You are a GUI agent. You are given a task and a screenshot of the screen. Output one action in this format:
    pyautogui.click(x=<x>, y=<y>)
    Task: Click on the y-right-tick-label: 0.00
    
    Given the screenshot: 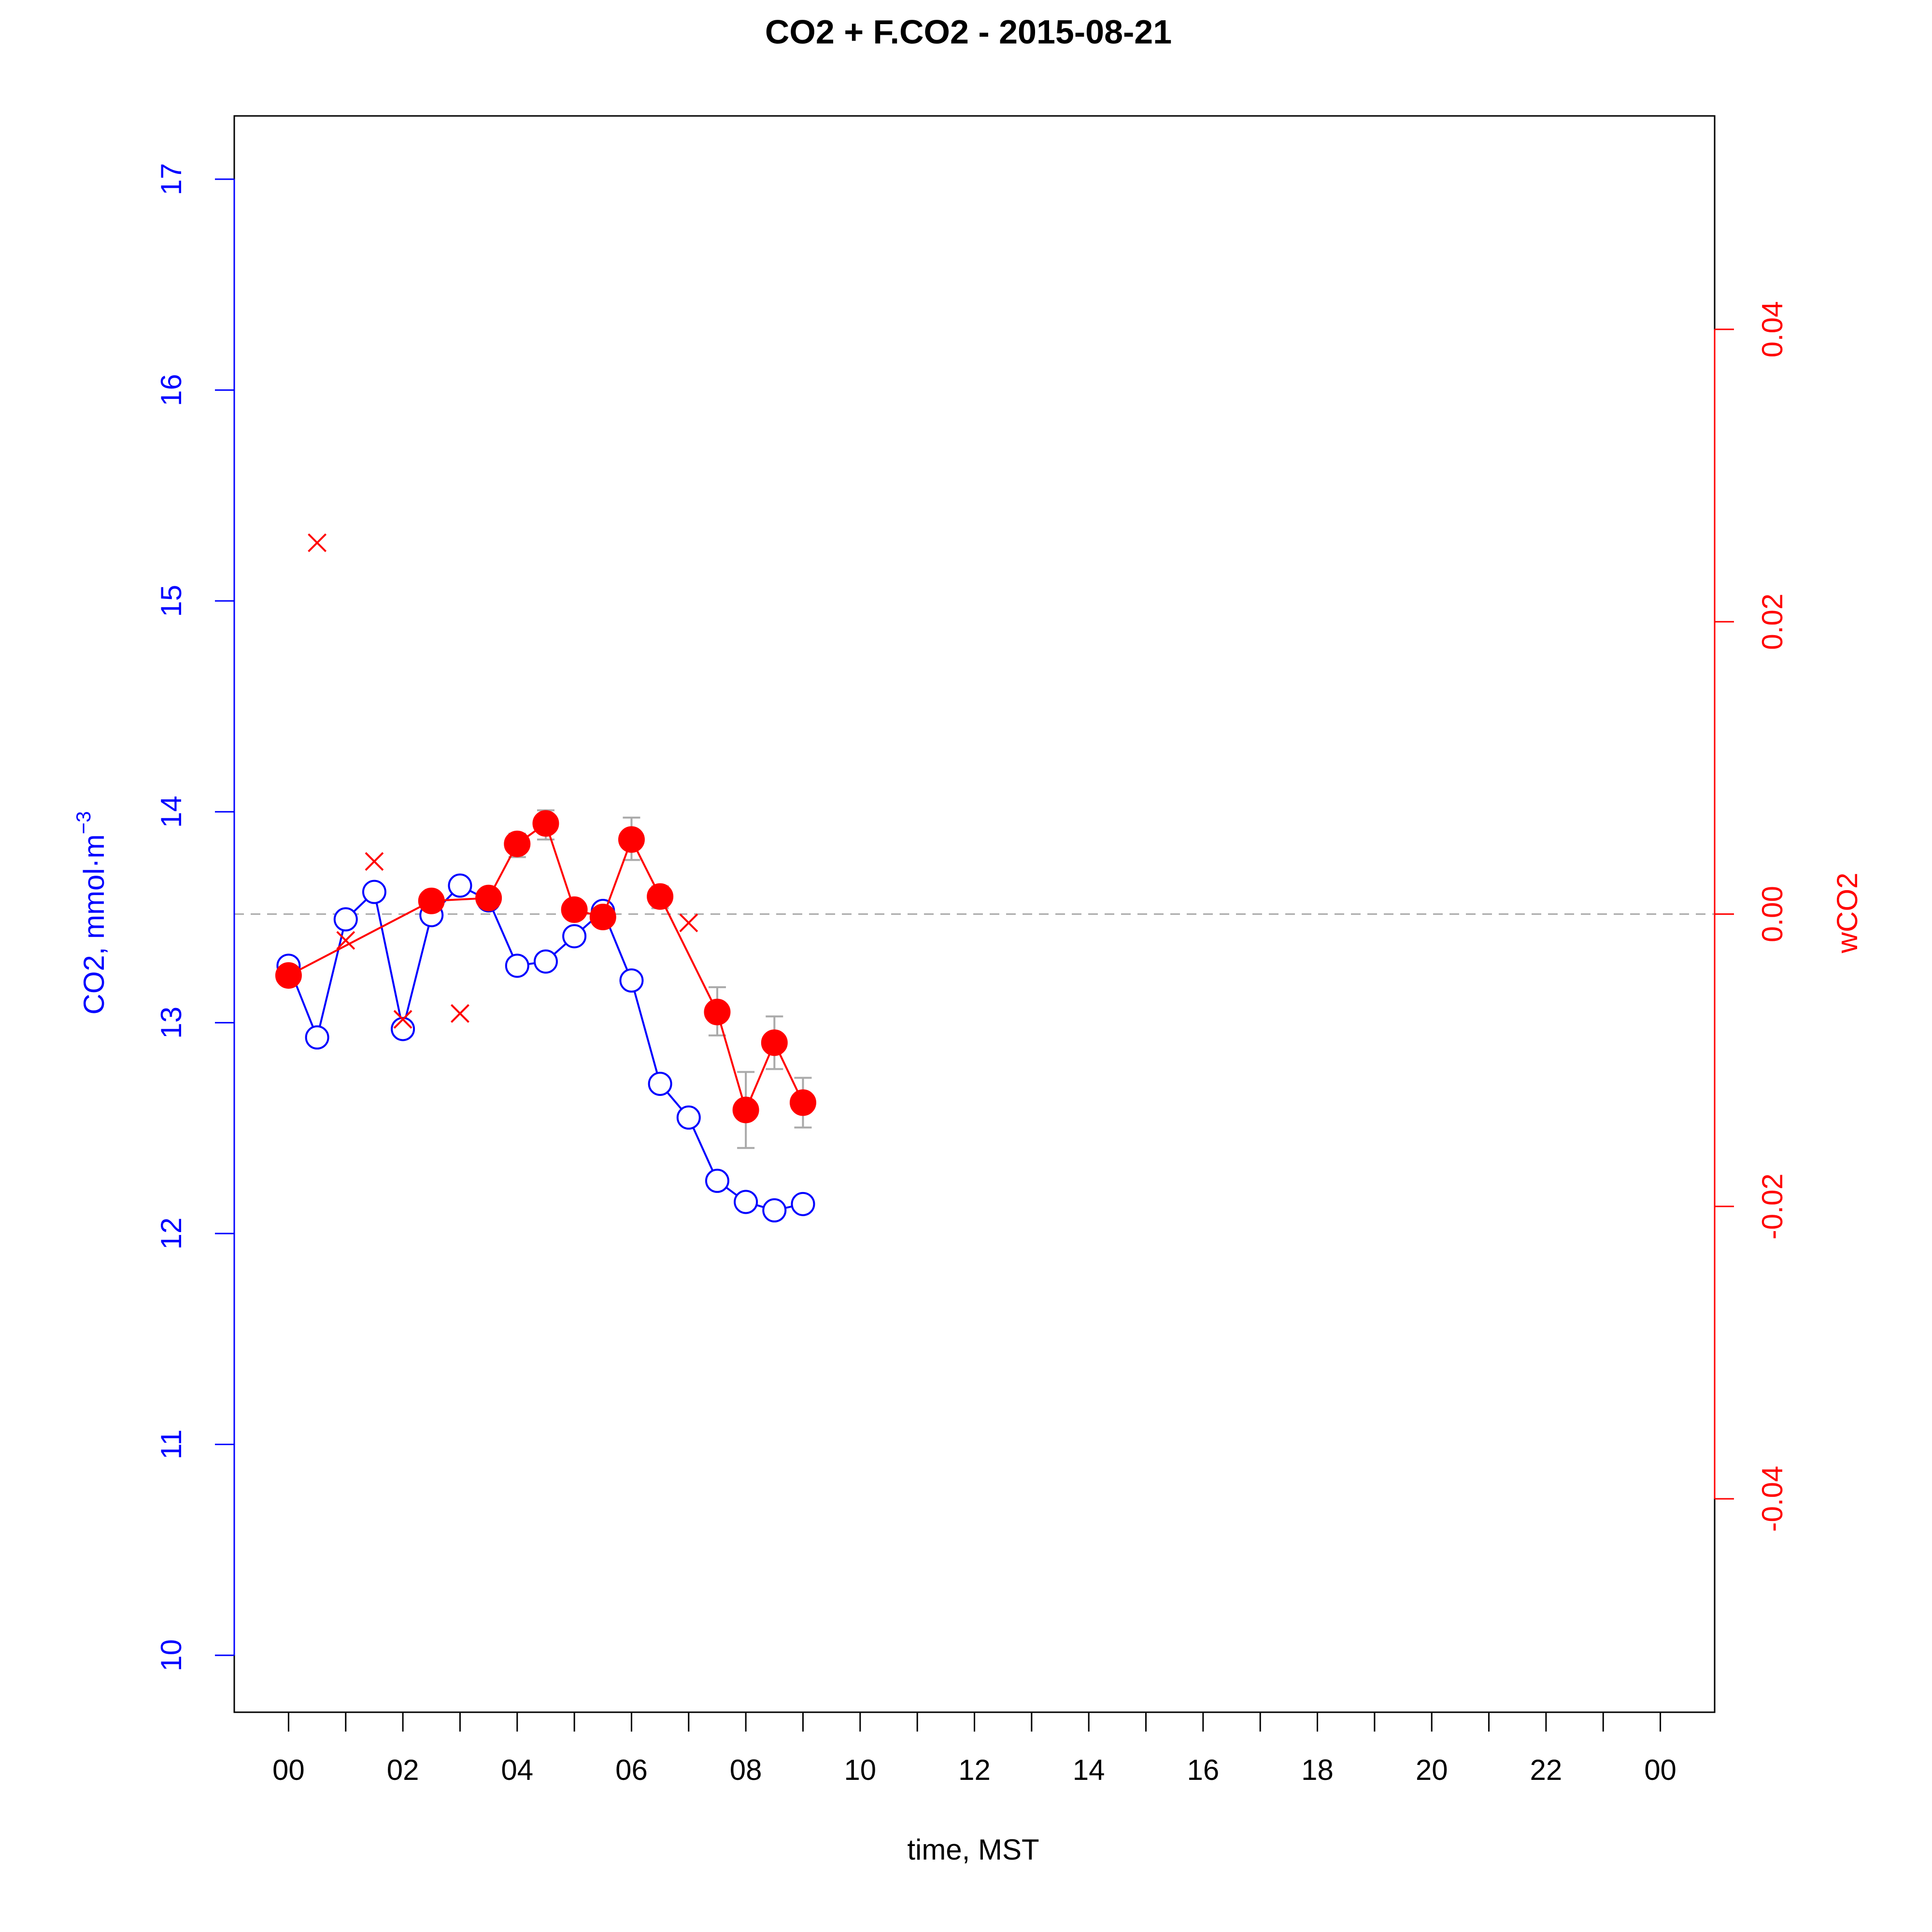 What is the action you would take?
    pyautogui.click(x=1772, y=914)
    